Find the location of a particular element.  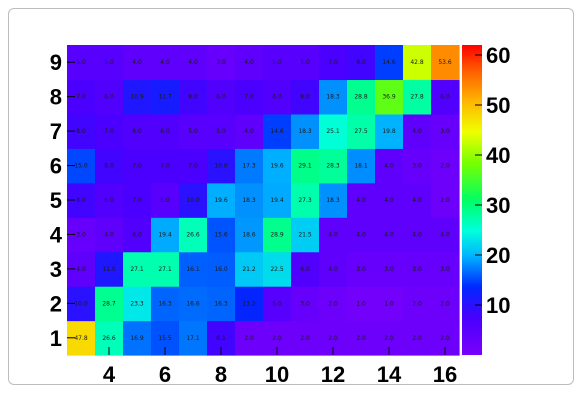

y-axis-ticks: 1 2 3 4 5 6 7 8 9 is located at coordinates (62, 200).